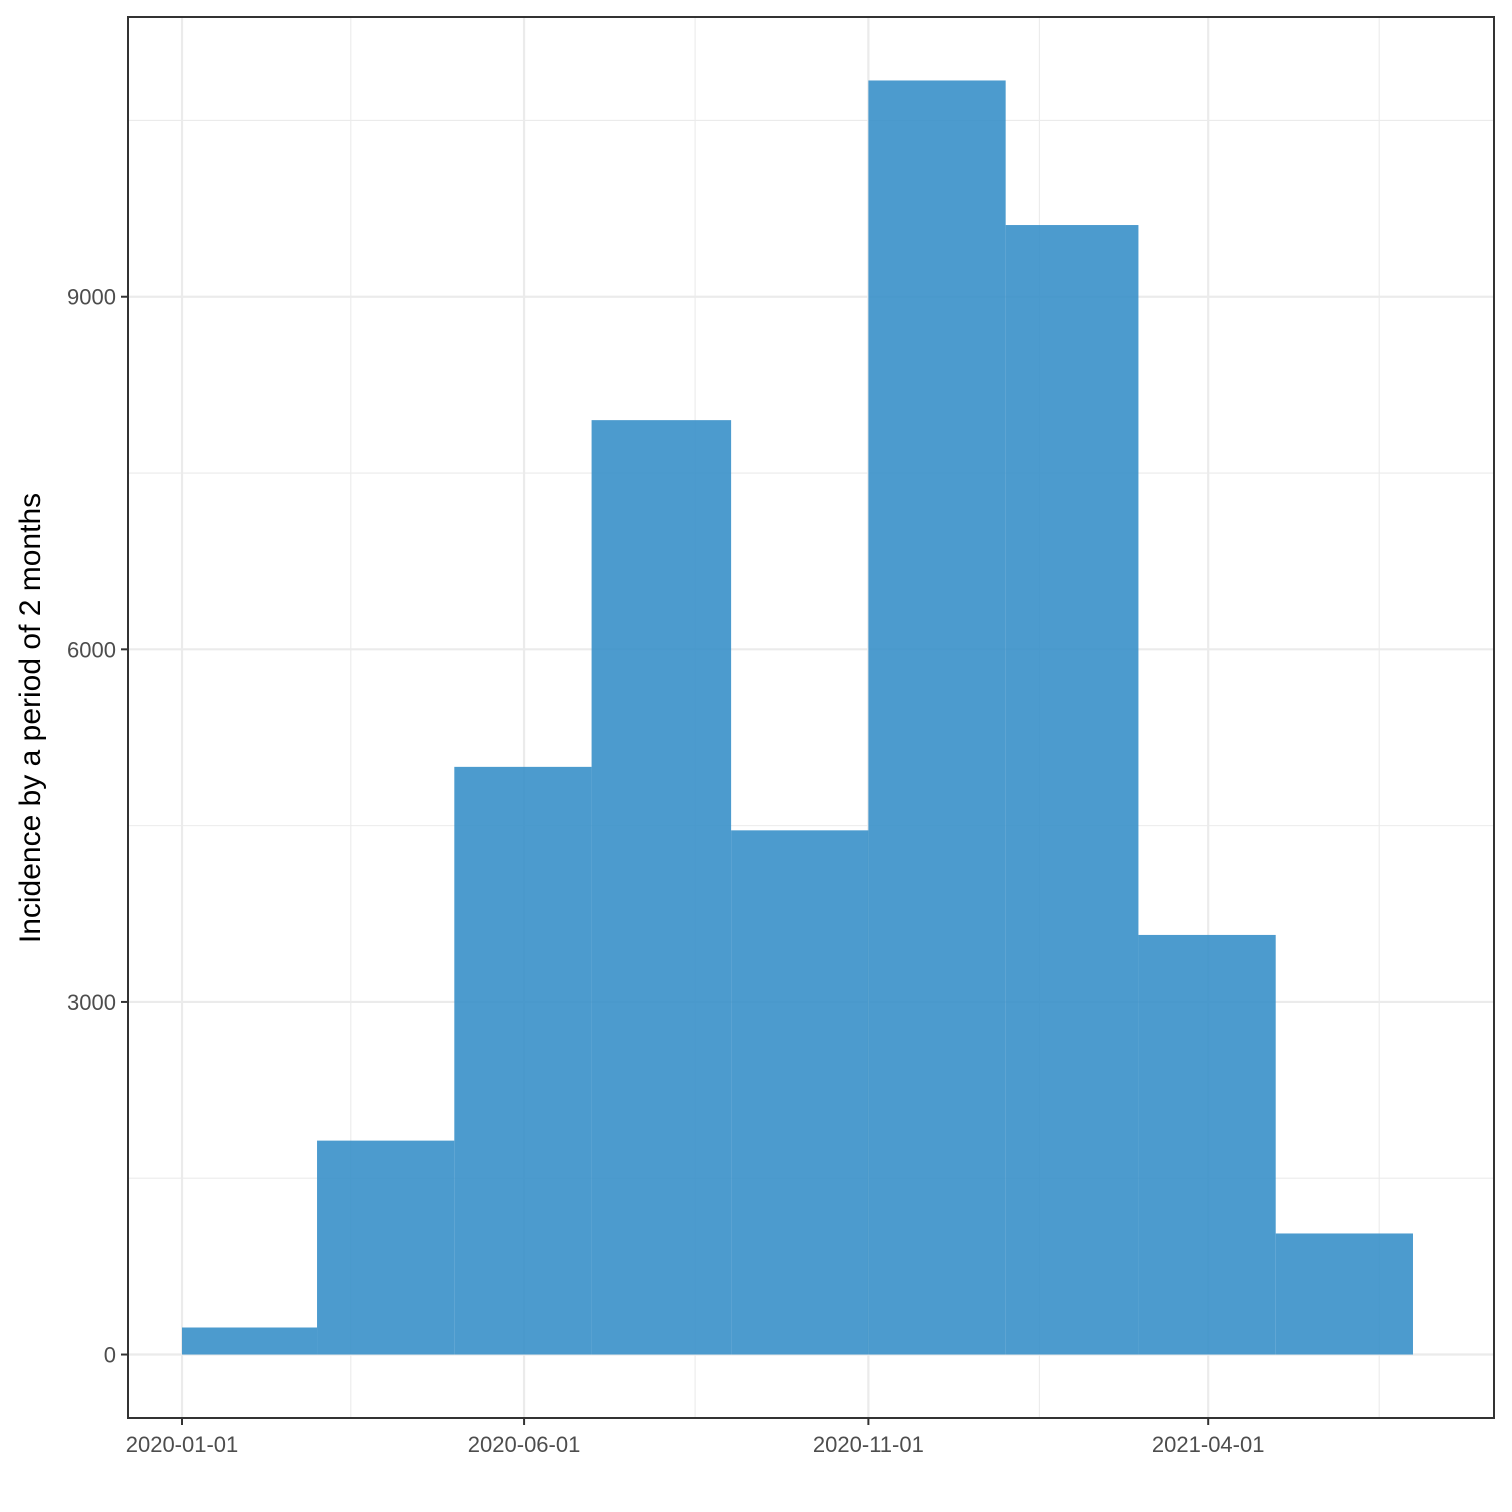 The width and height of the screenshot is (1512, 1512). I want to click on x-tick-label: 2020-11-01, so click(868, 1444).